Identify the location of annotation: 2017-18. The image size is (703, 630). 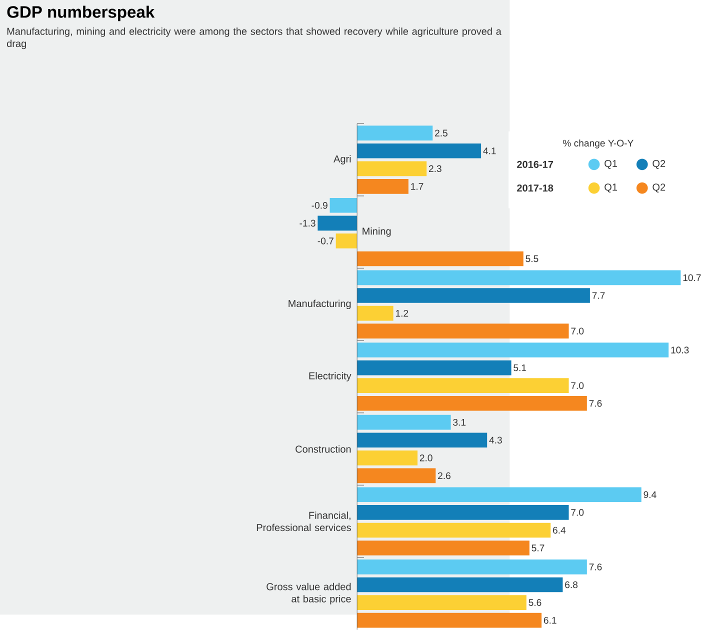
(535, 188).